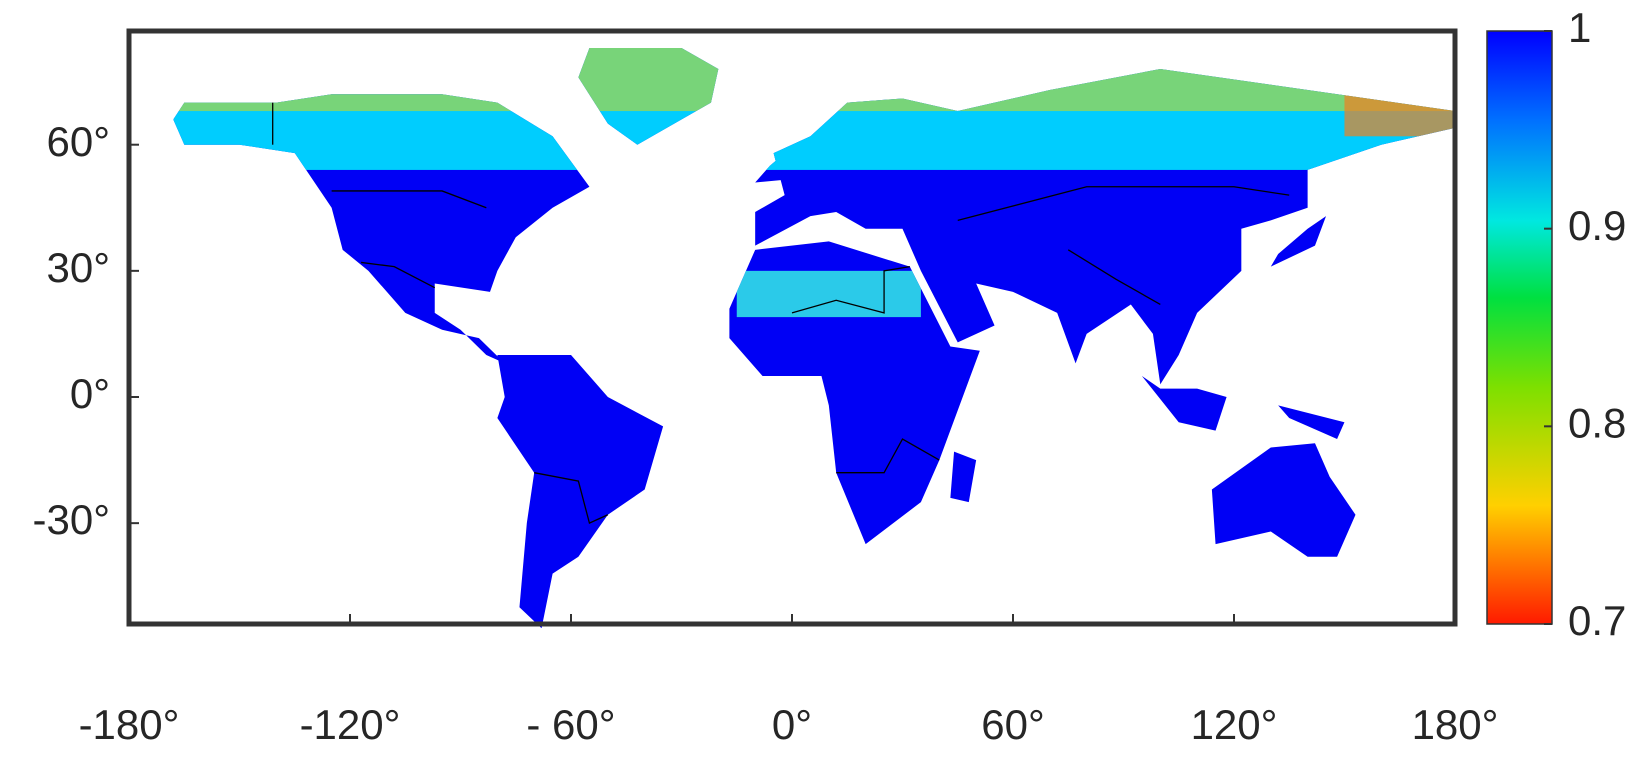 This screenshot has height=776, width=1648. I want to click on x-tick-label: 180°, so click(1455, 724).